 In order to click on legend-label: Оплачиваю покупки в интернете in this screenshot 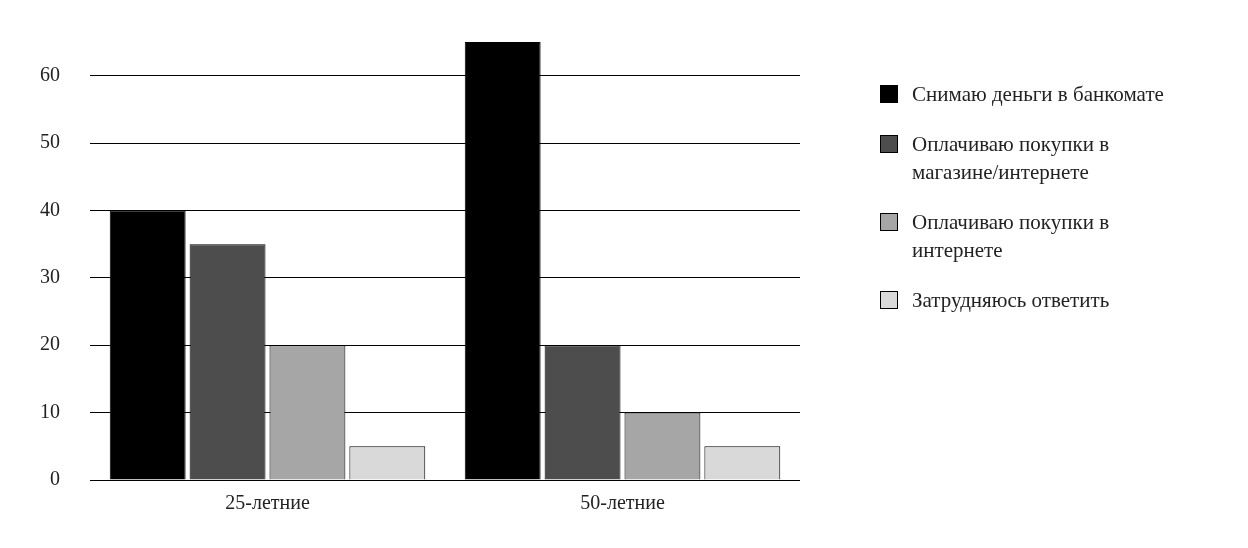, I will do `click(1011, 236)`.